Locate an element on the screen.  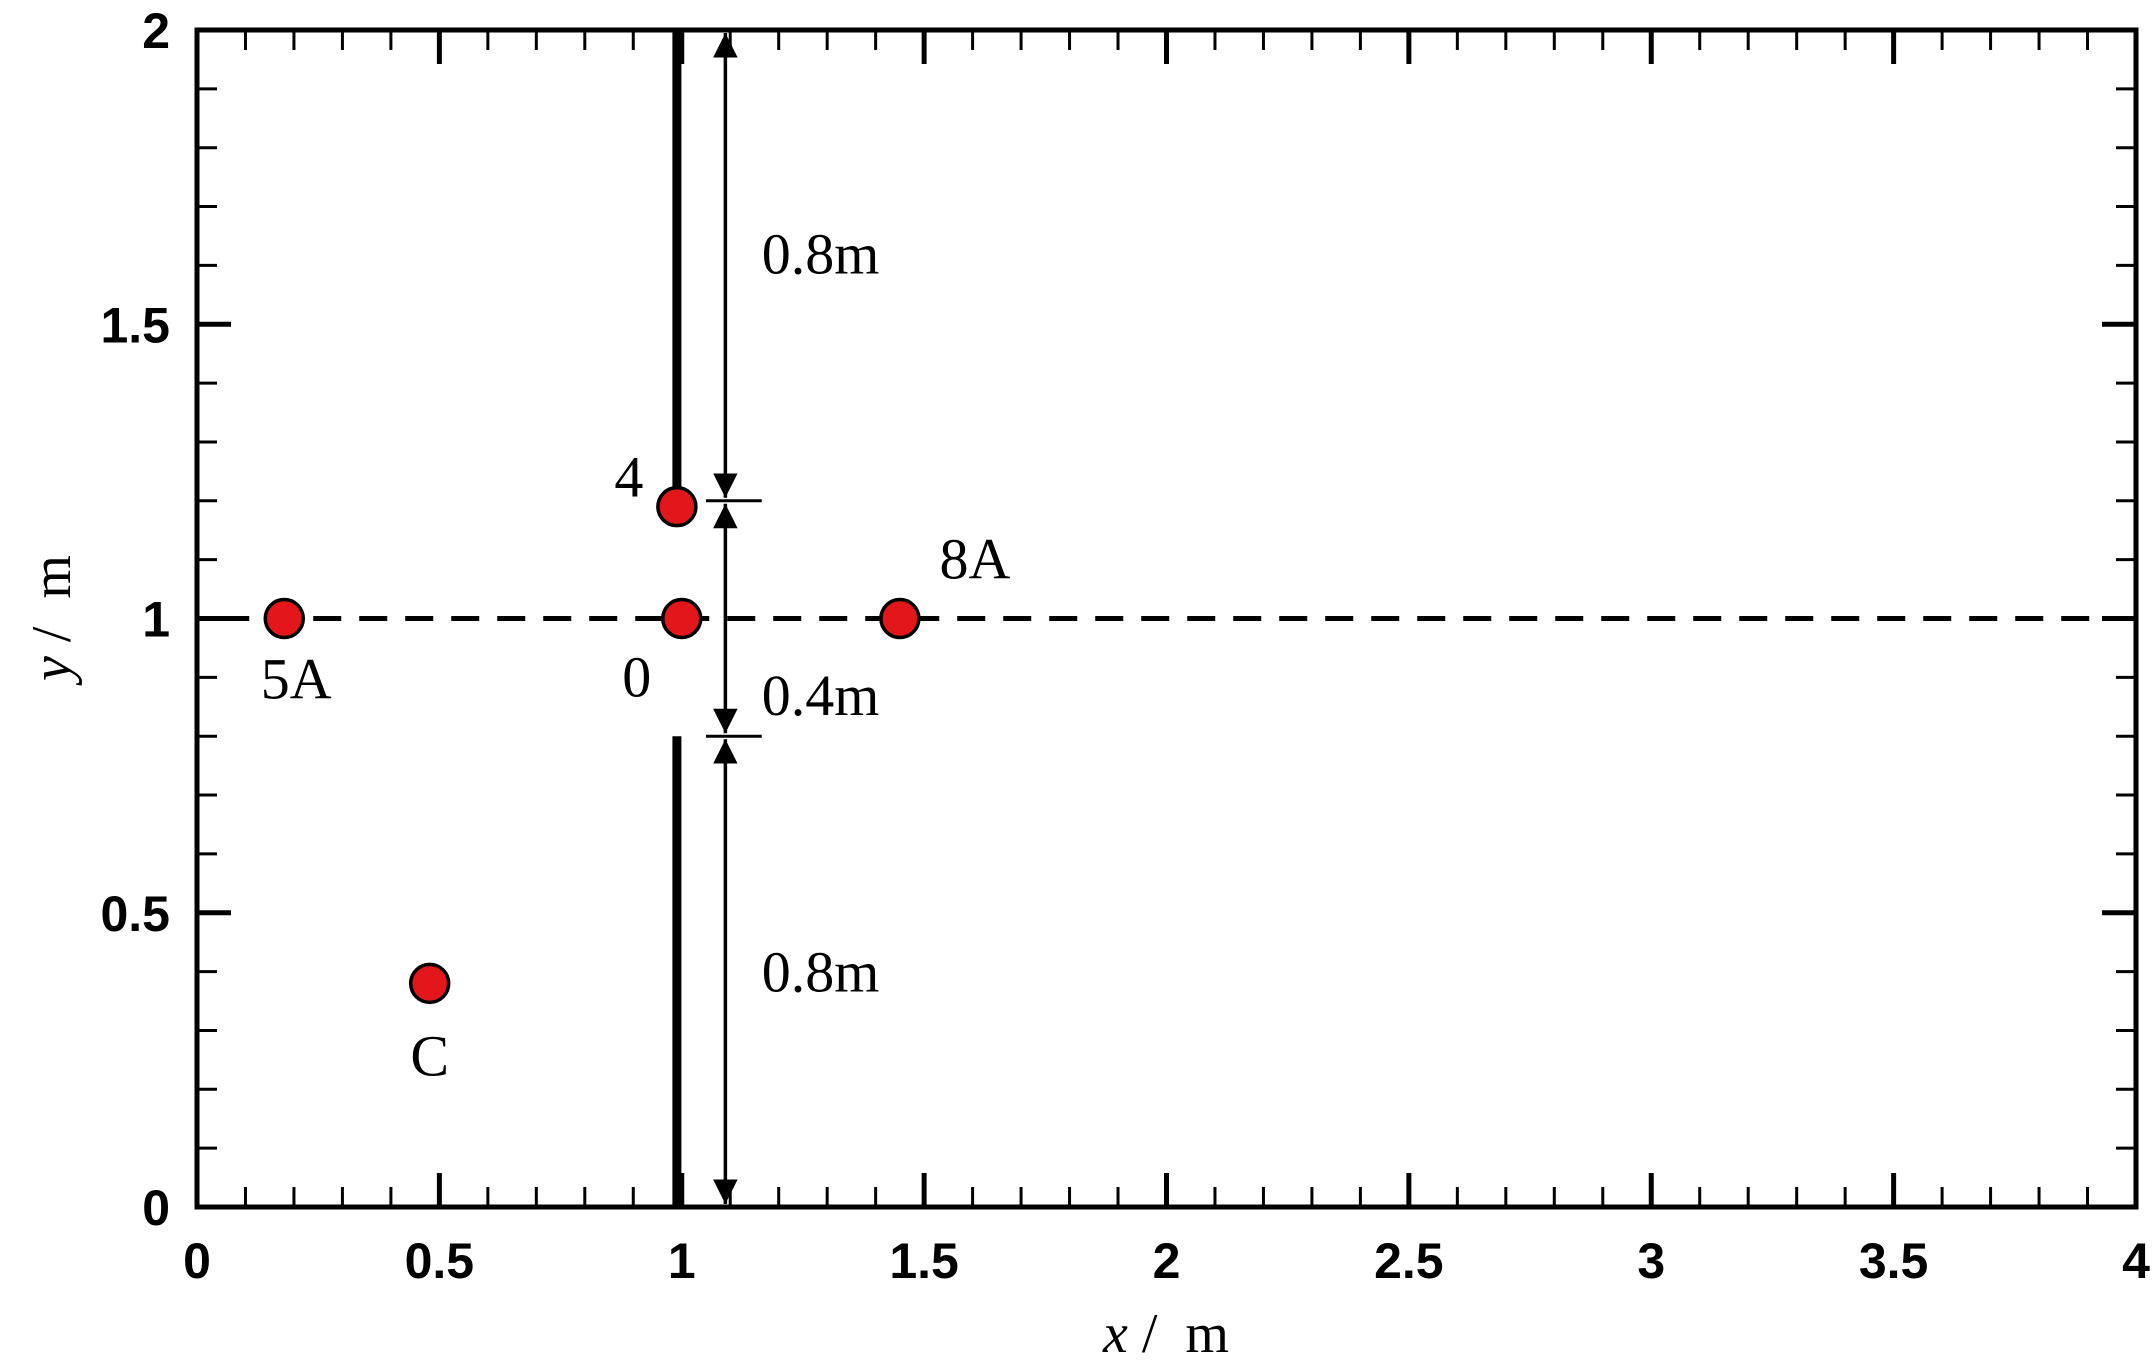
point-label: 5A is located at coordinates (296, 679).